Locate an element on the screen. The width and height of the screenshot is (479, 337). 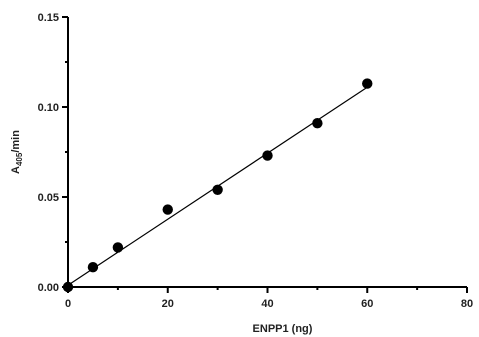
x-tick-label: 80 is located at coordinates (467, 304).